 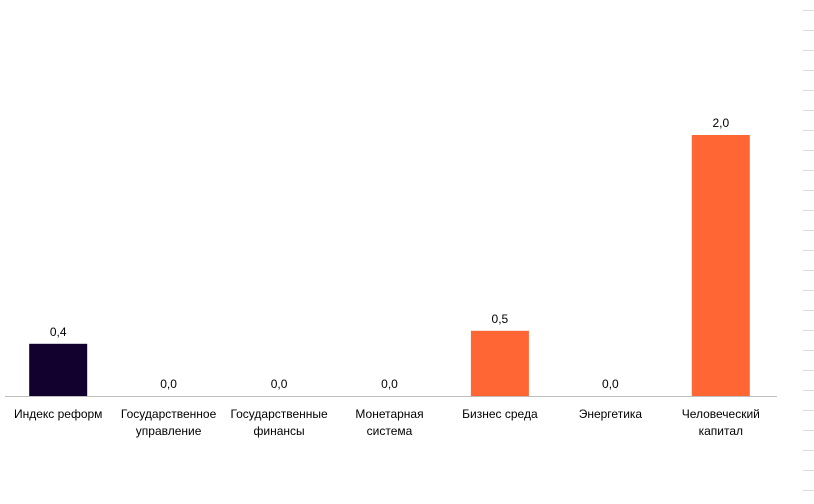 I want to click on data-label-1: 0,0, so click(x=168, y=384).